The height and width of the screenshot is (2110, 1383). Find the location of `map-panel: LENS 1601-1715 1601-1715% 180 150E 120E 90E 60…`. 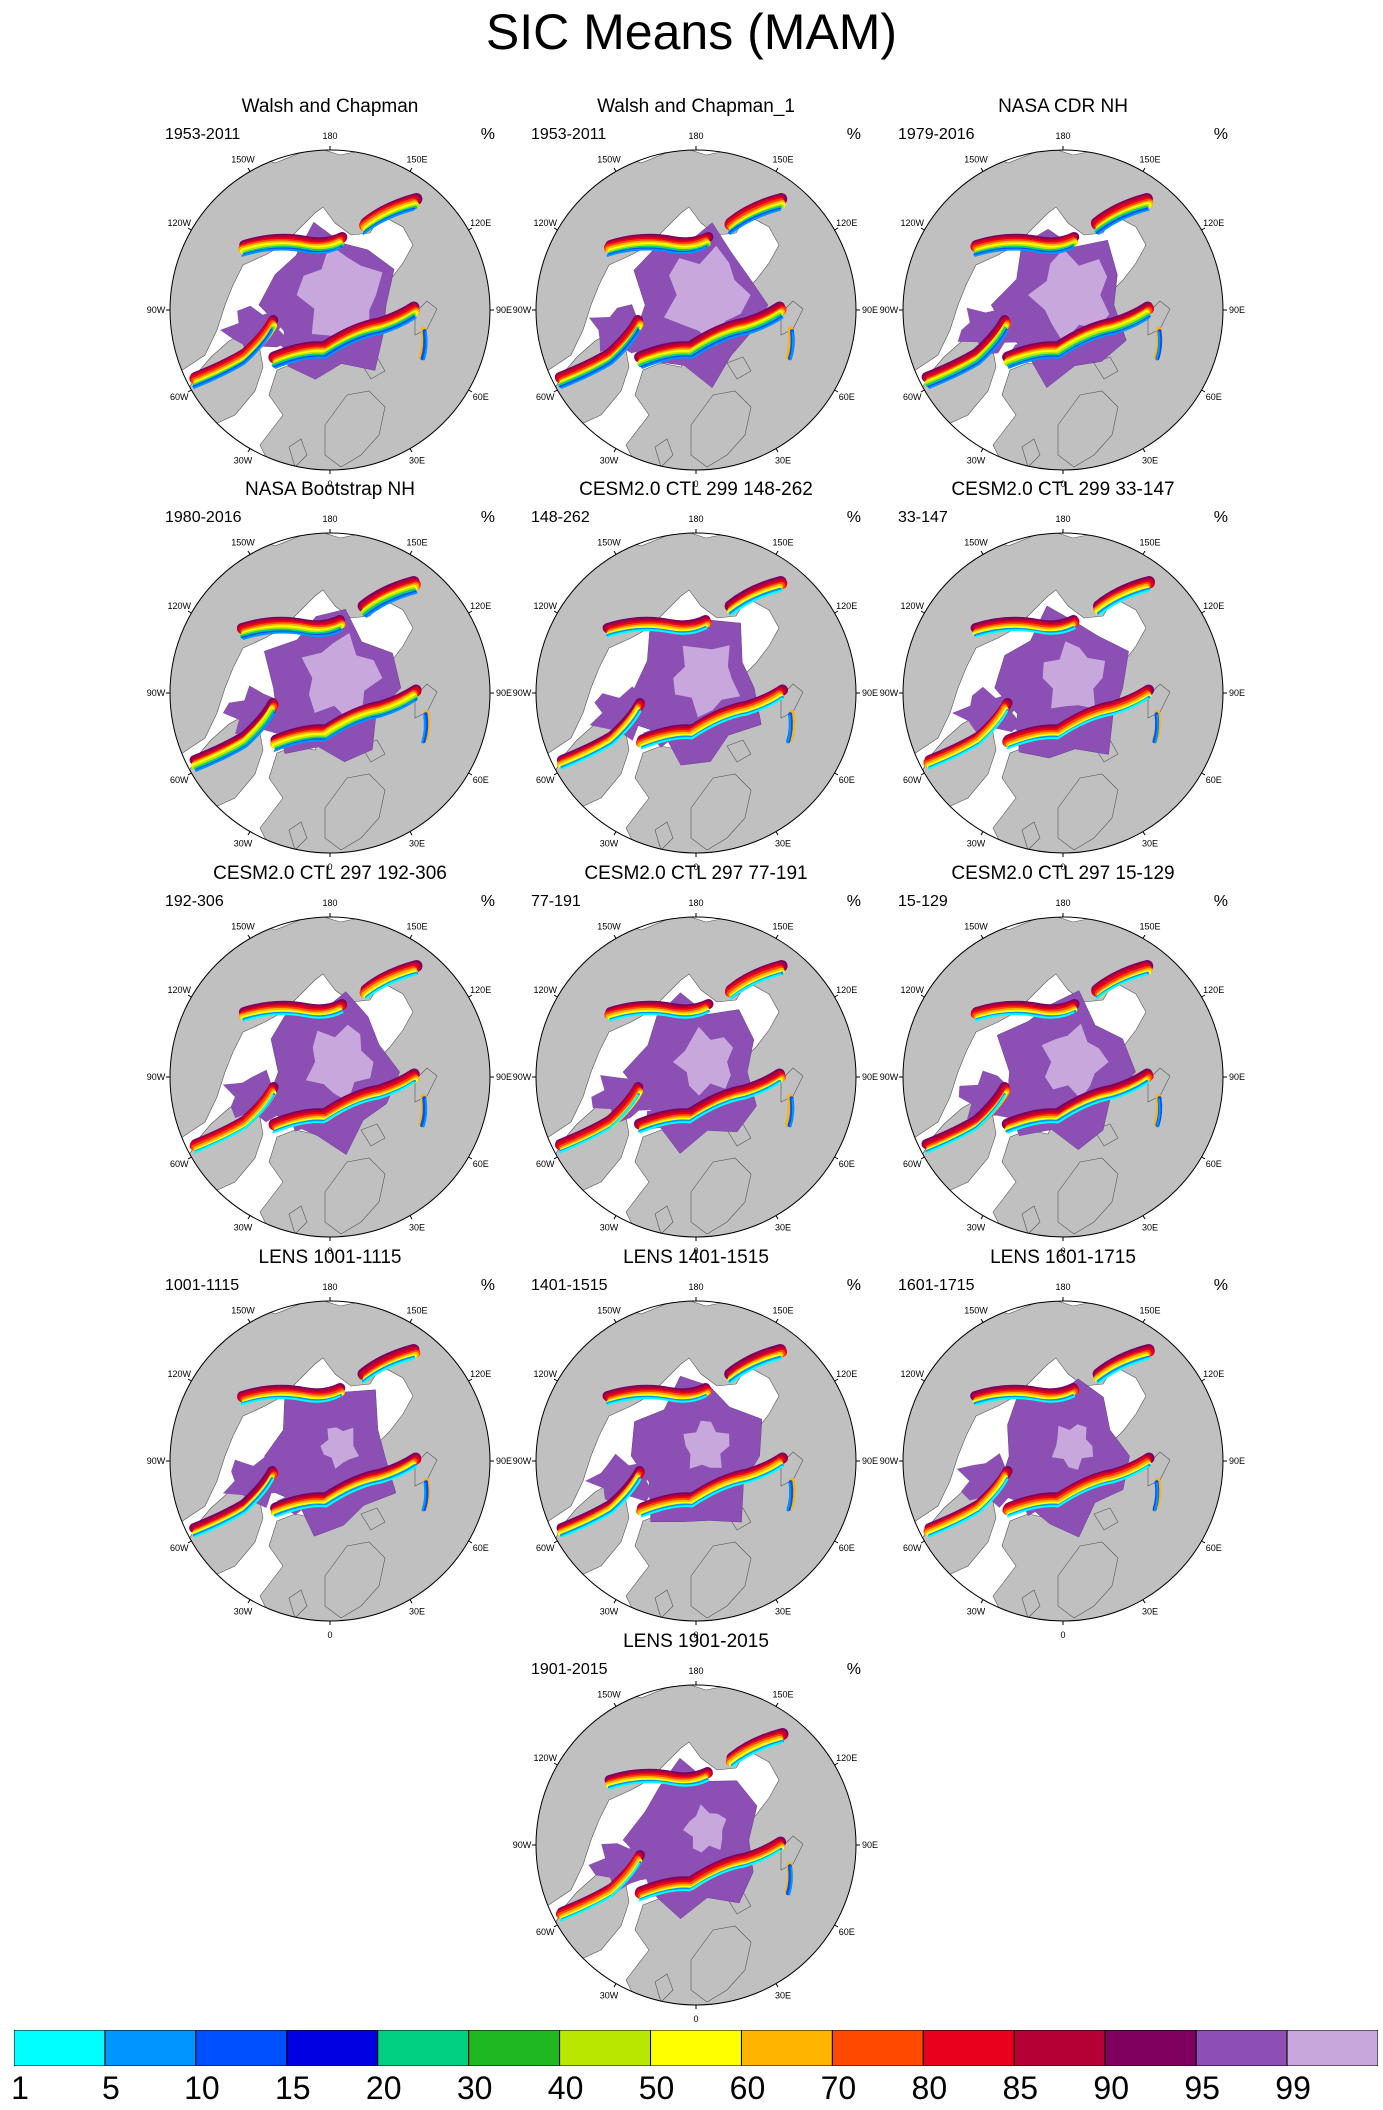

map-panel: LENS 1601-1715 1601-1715% 180 150E 120E 90E 60… is located at coordinates (1062, 1443).